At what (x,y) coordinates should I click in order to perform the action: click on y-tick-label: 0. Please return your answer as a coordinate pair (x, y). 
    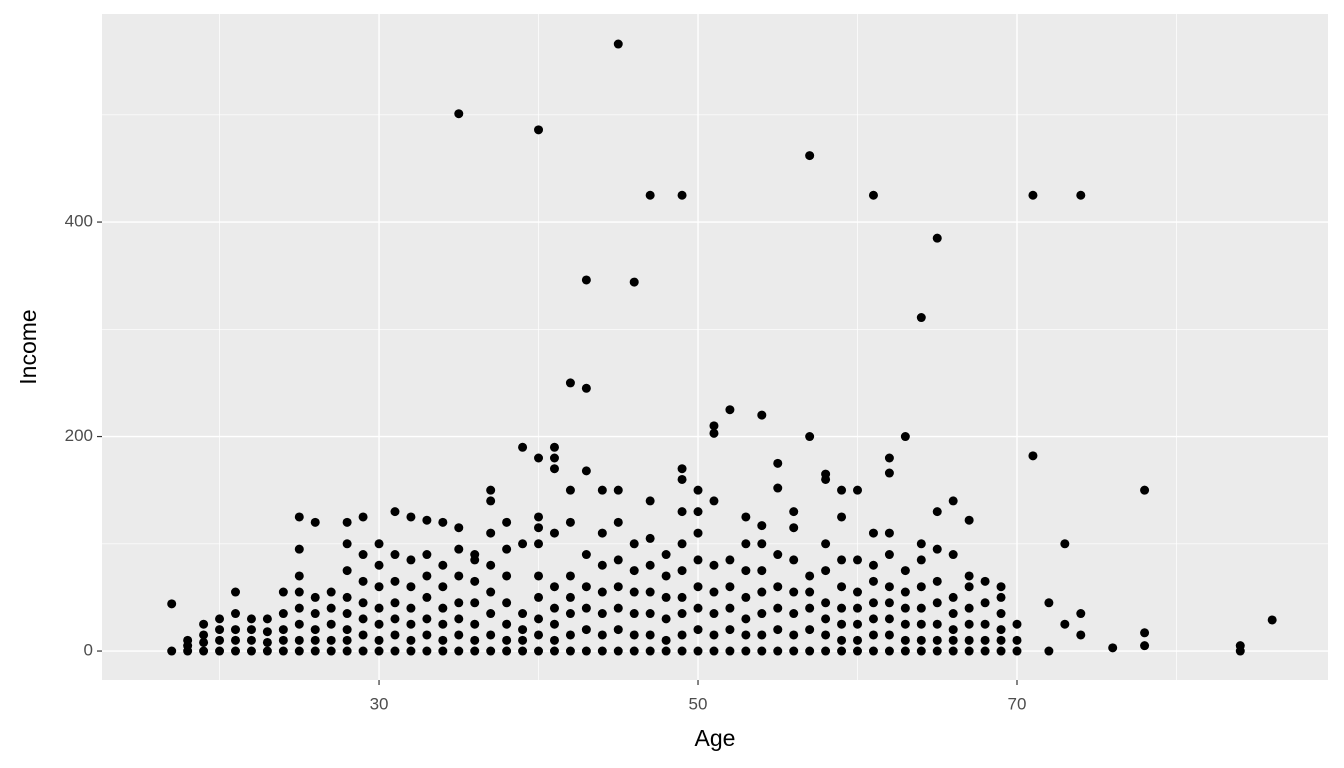
    Looking at the image, I should click on (88, 650).